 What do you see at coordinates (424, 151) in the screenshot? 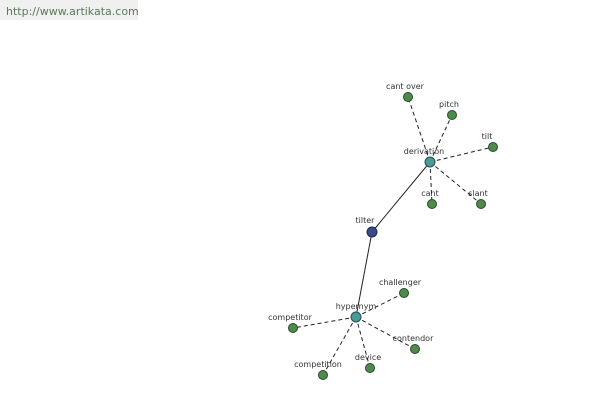
I see `node-label: derivation` at bounding box center [424, 151].